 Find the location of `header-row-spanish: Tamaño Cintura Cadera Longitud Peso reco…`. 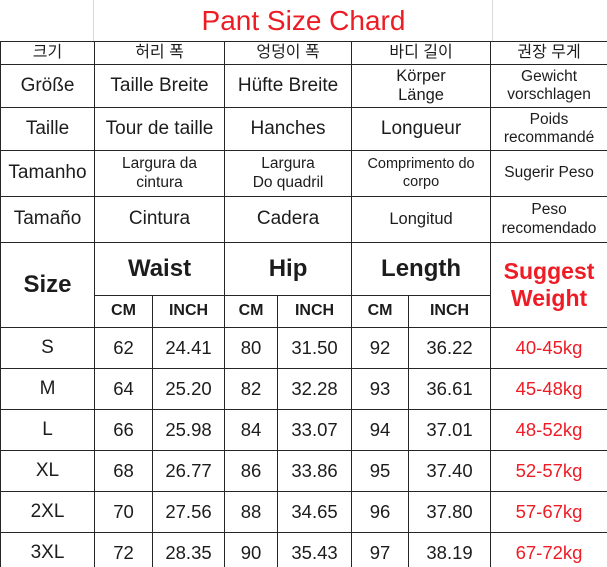

header-row-spanish: Tamaño Cintura Cadera Longitud Peso reco… is located at coordinates (303, 219).